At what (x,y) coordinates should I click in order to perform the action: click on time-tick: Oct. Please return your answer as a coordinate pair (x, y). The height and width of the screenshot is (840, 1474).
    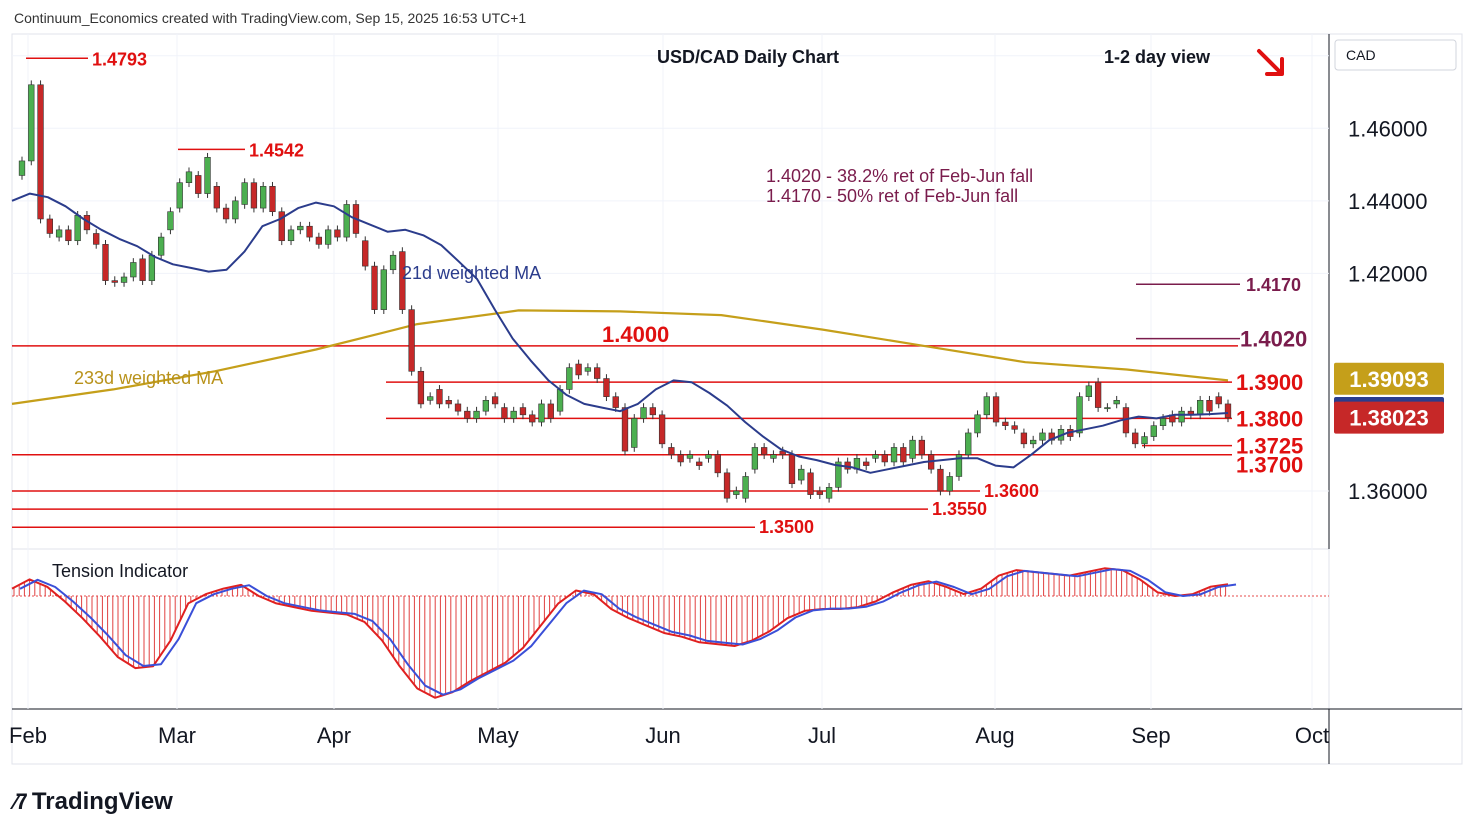
    Looking at the image, I should click on (1312, 735).